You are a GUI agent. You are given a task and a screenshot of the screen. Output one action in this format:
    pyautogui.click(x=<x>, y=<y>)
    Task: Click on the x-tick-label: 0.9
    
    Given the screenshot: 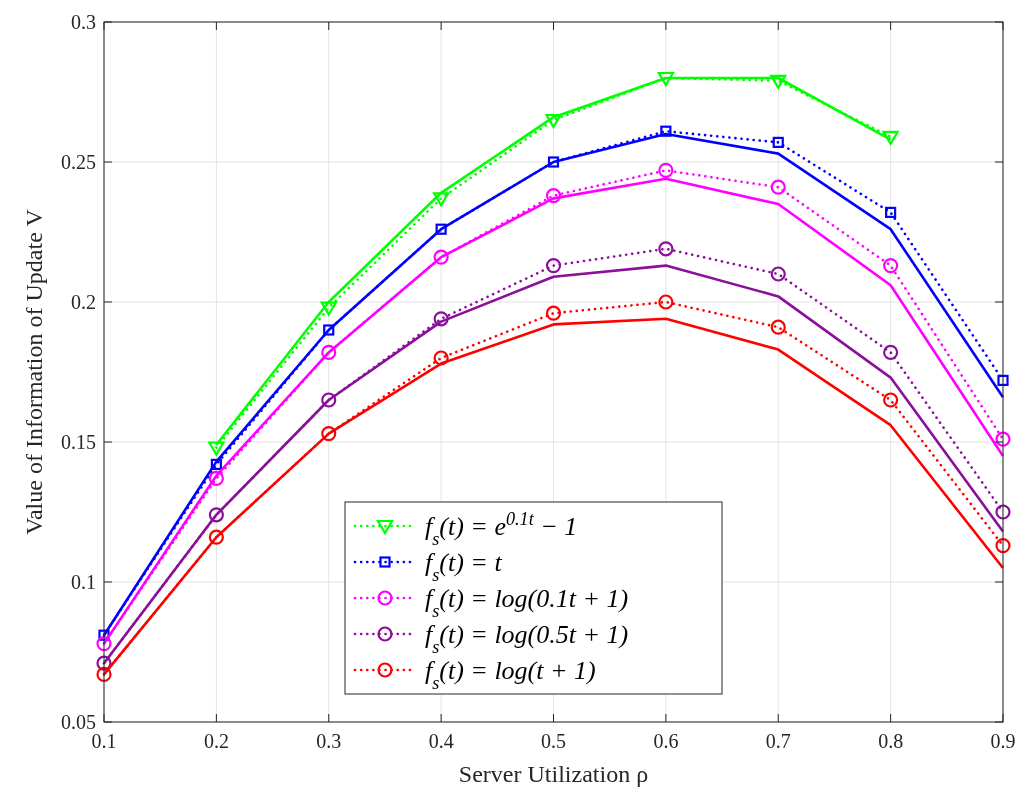 What is the action you would take?
    pyautogui.click(x=1003, y=741)
    